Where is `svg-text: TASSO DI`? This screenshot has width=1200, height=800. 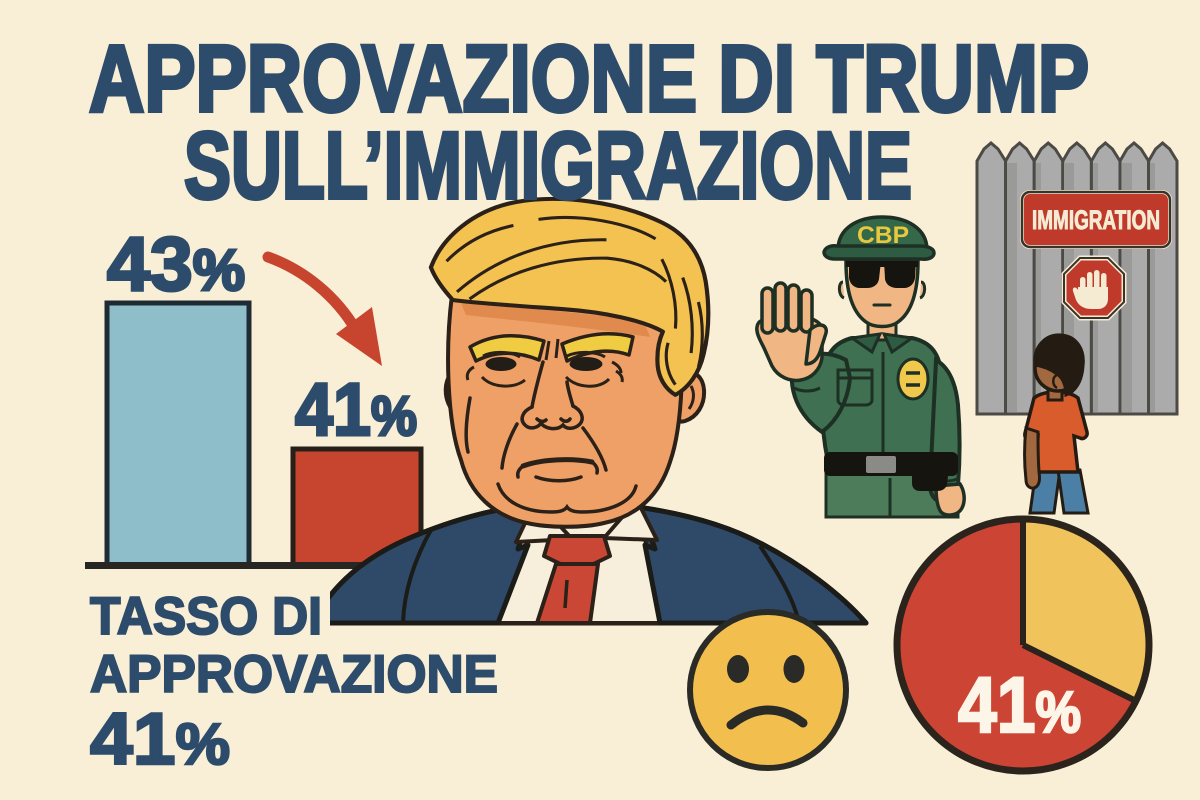 svg-text: TASSO DI is located at coordinates (206, 616).